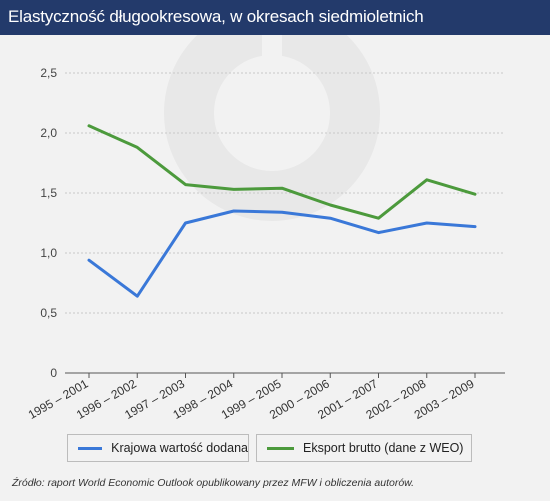 This screenshot has height=501, width=550. I want to click on y-axis-ticks: 0 0,5 1,0 1,5 2,0 2,5, so click(48, 223).